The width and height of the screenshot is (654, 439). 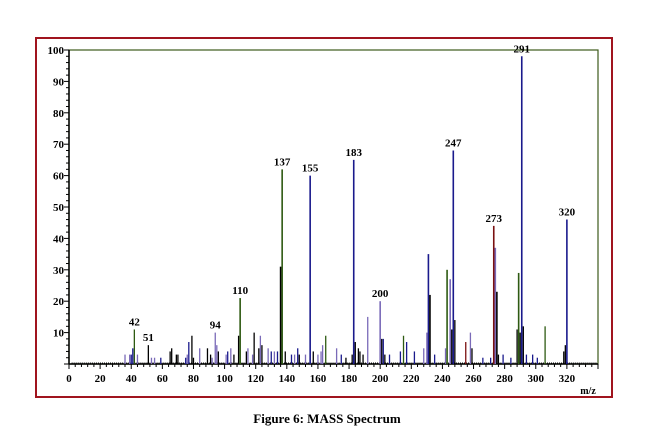 I want to click on x-tick-label: 260, so click(x=473, y=379).